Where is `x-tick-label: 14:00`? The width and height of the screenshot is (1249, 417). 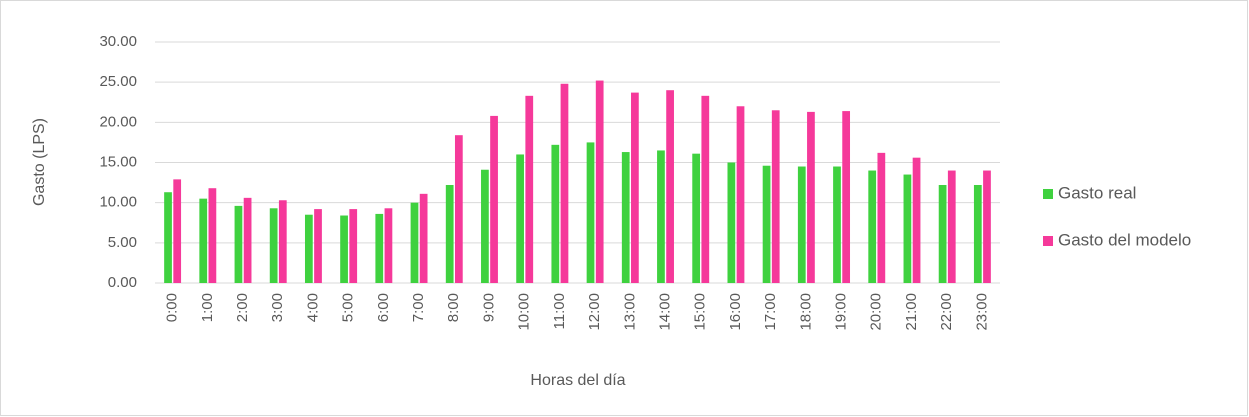
x-tick-label: 14:00 is located at coordinates (664, 312).